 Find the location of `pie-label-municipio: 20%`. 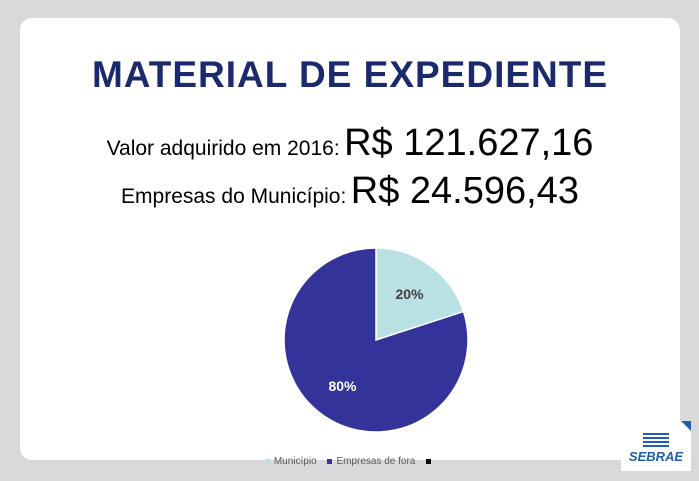

pie-label-municipio: 20% is located at coordinates (410, 294).